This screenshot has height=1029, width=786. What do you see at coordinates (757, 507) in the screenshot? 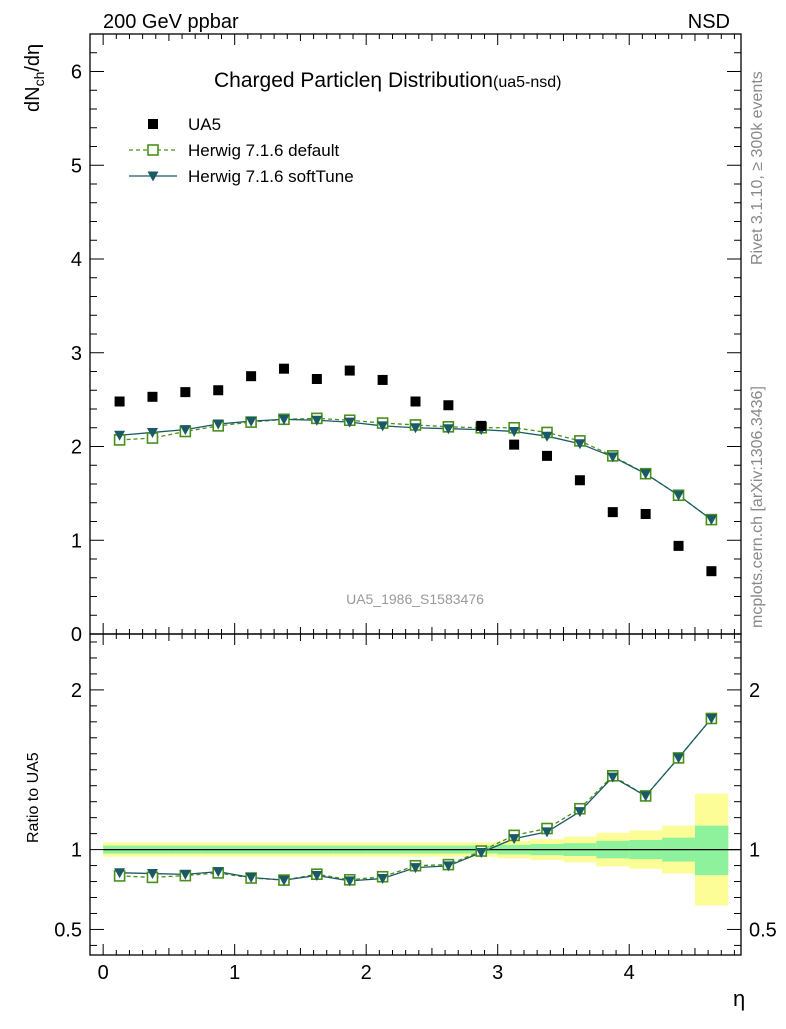
I see `mcplots-reference-text: mcplots.cern.ch [arXiv:1306.3436]` at bounding box center [757, 507].